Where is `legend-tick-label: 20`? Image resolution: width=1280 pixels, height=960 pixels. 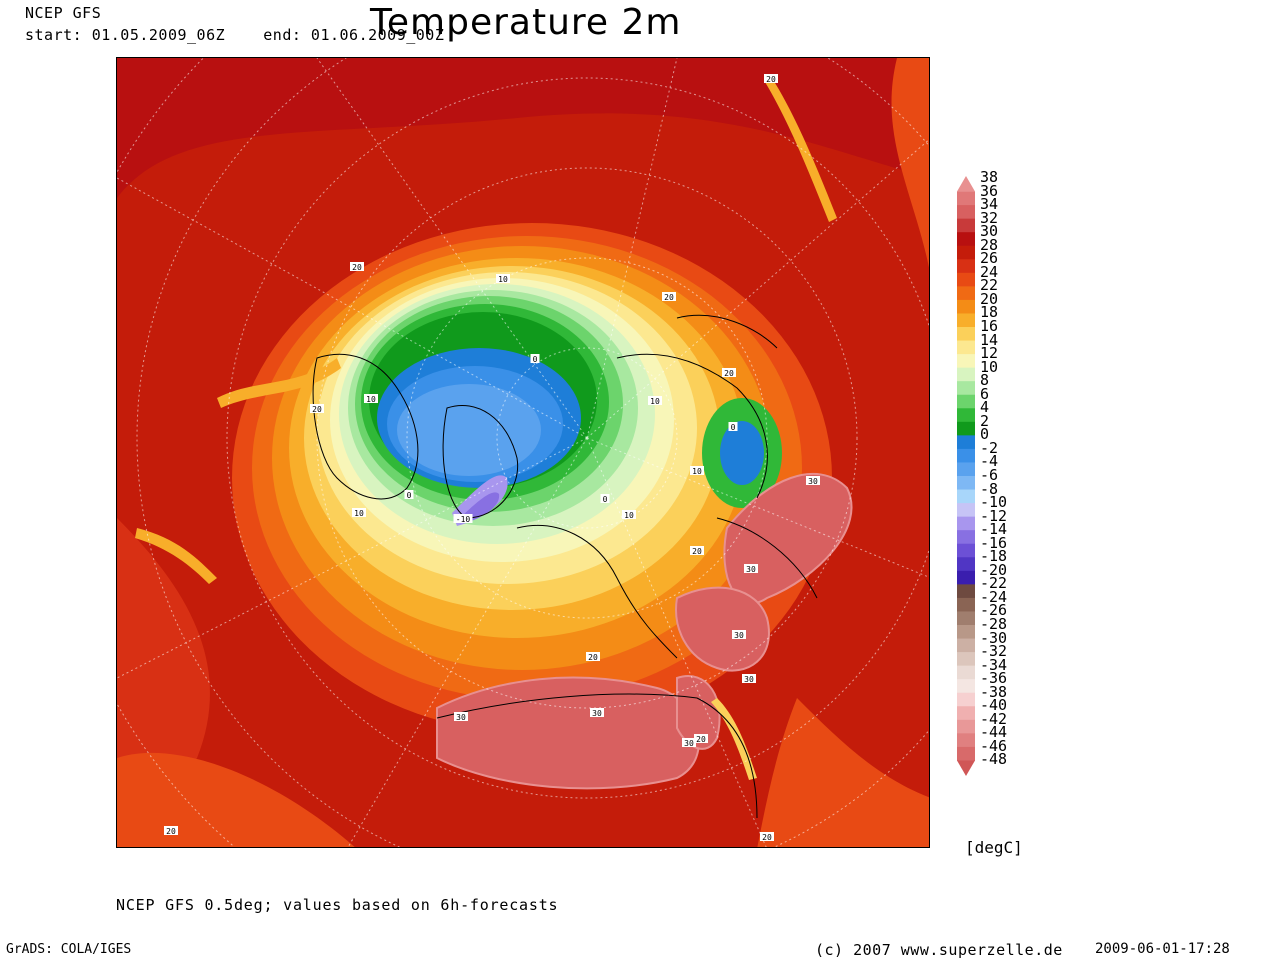 legend-tick-label: 20 is located at coordinates (989, 298).